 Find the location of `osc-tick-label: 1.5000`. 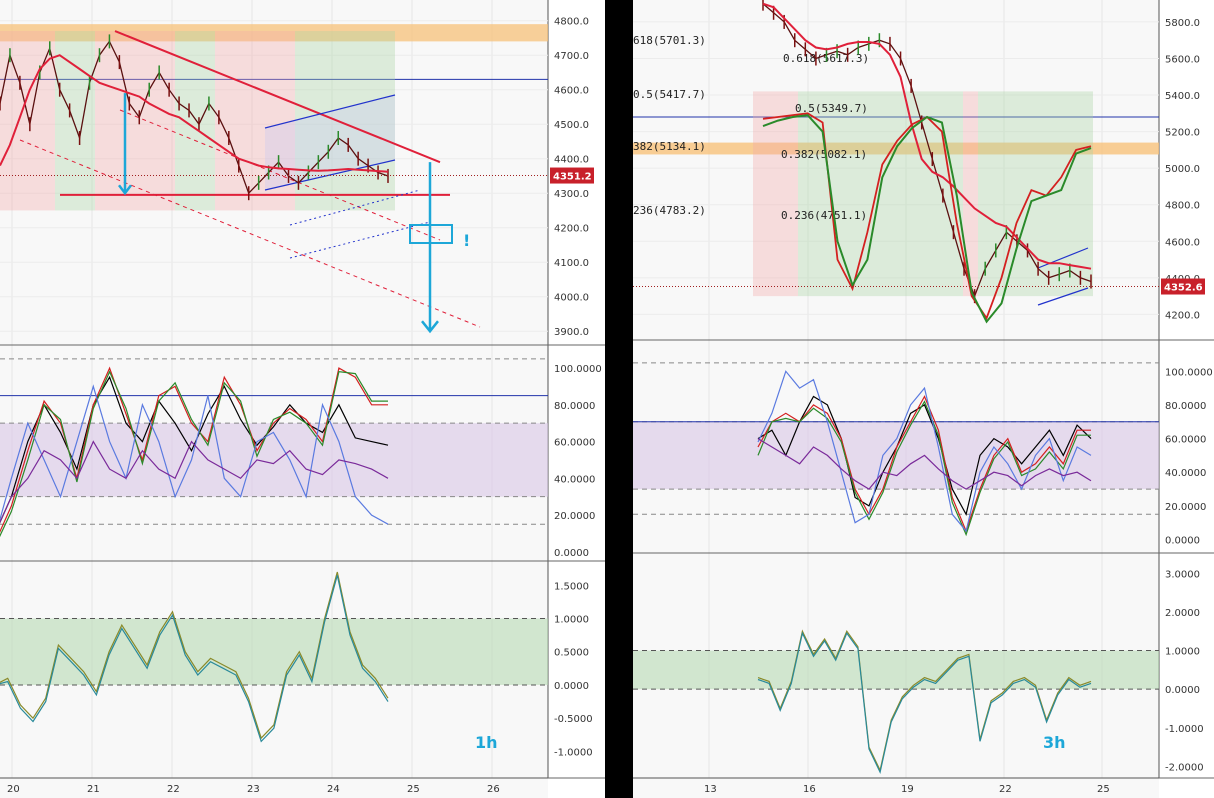

osc-tick-label: 1.5000 is located at coordinates (571, 586).